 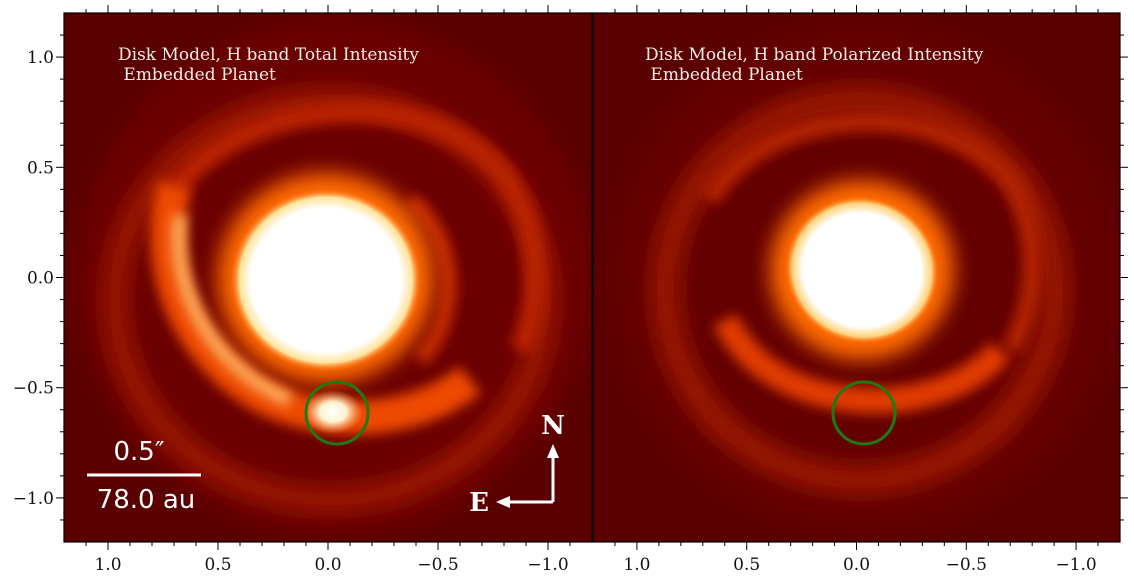 What do you see at coordinates (479, 503) in the screenshot?
I see `compass-east-label: E` at bounding box center [479, 503].